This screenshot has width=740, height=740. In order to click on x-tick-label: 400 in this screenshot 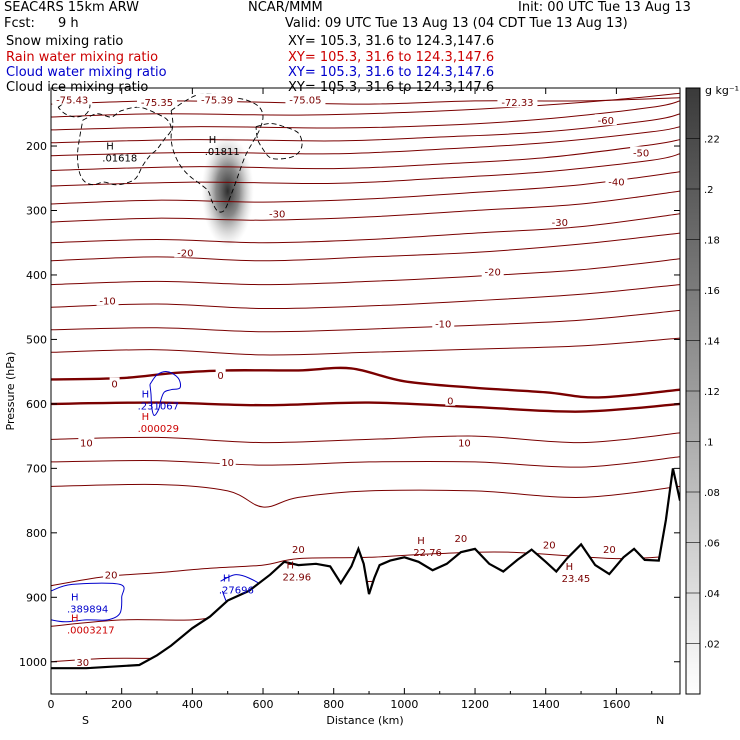, I will do `click(192, 704)`.